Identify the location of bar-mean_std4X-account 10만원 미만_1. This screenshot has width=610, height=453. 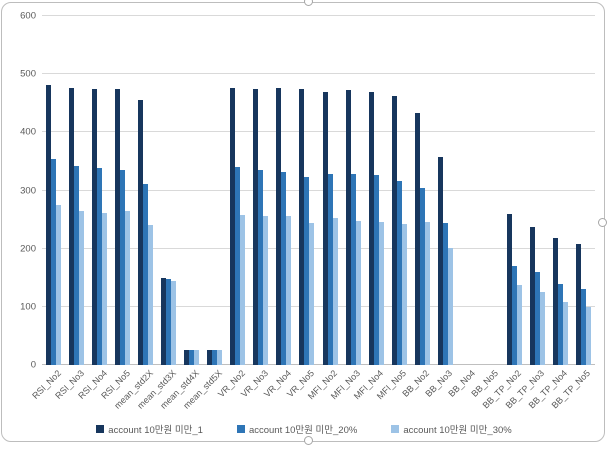
(187, 357).